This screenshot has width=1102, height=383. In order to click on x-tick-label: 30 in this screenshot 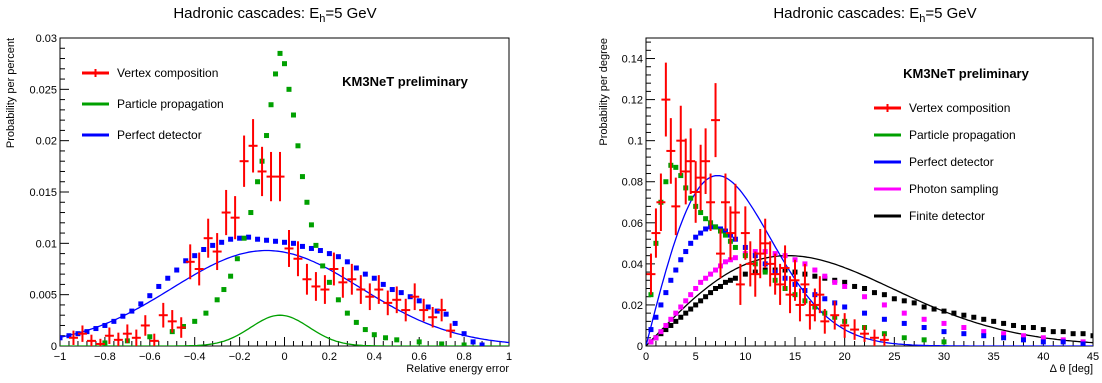, I will do `click(944, 357)`.